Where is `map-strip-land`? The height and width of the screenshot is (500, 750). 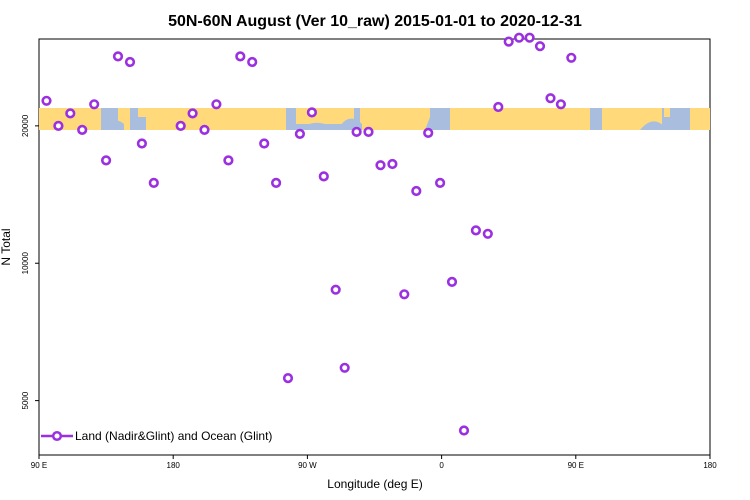
map-strip-land is located at coordinates (374, 119).